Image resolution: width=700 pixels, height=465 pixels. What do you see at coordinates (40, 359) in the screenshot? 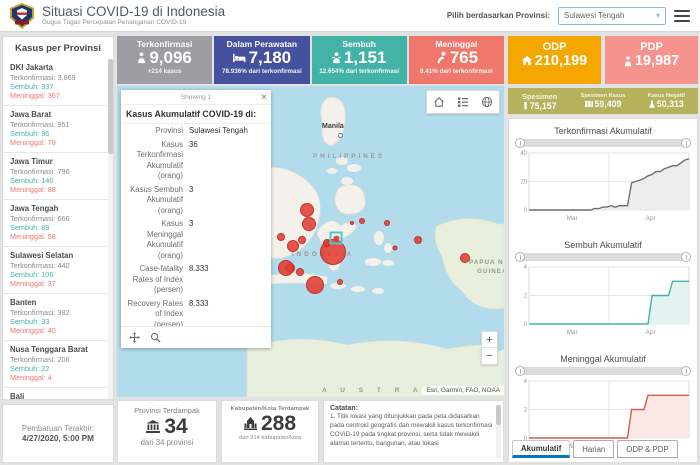
I see `province-confirmed: Terkonfirmasi: 206` at bounding box center [40, 359].